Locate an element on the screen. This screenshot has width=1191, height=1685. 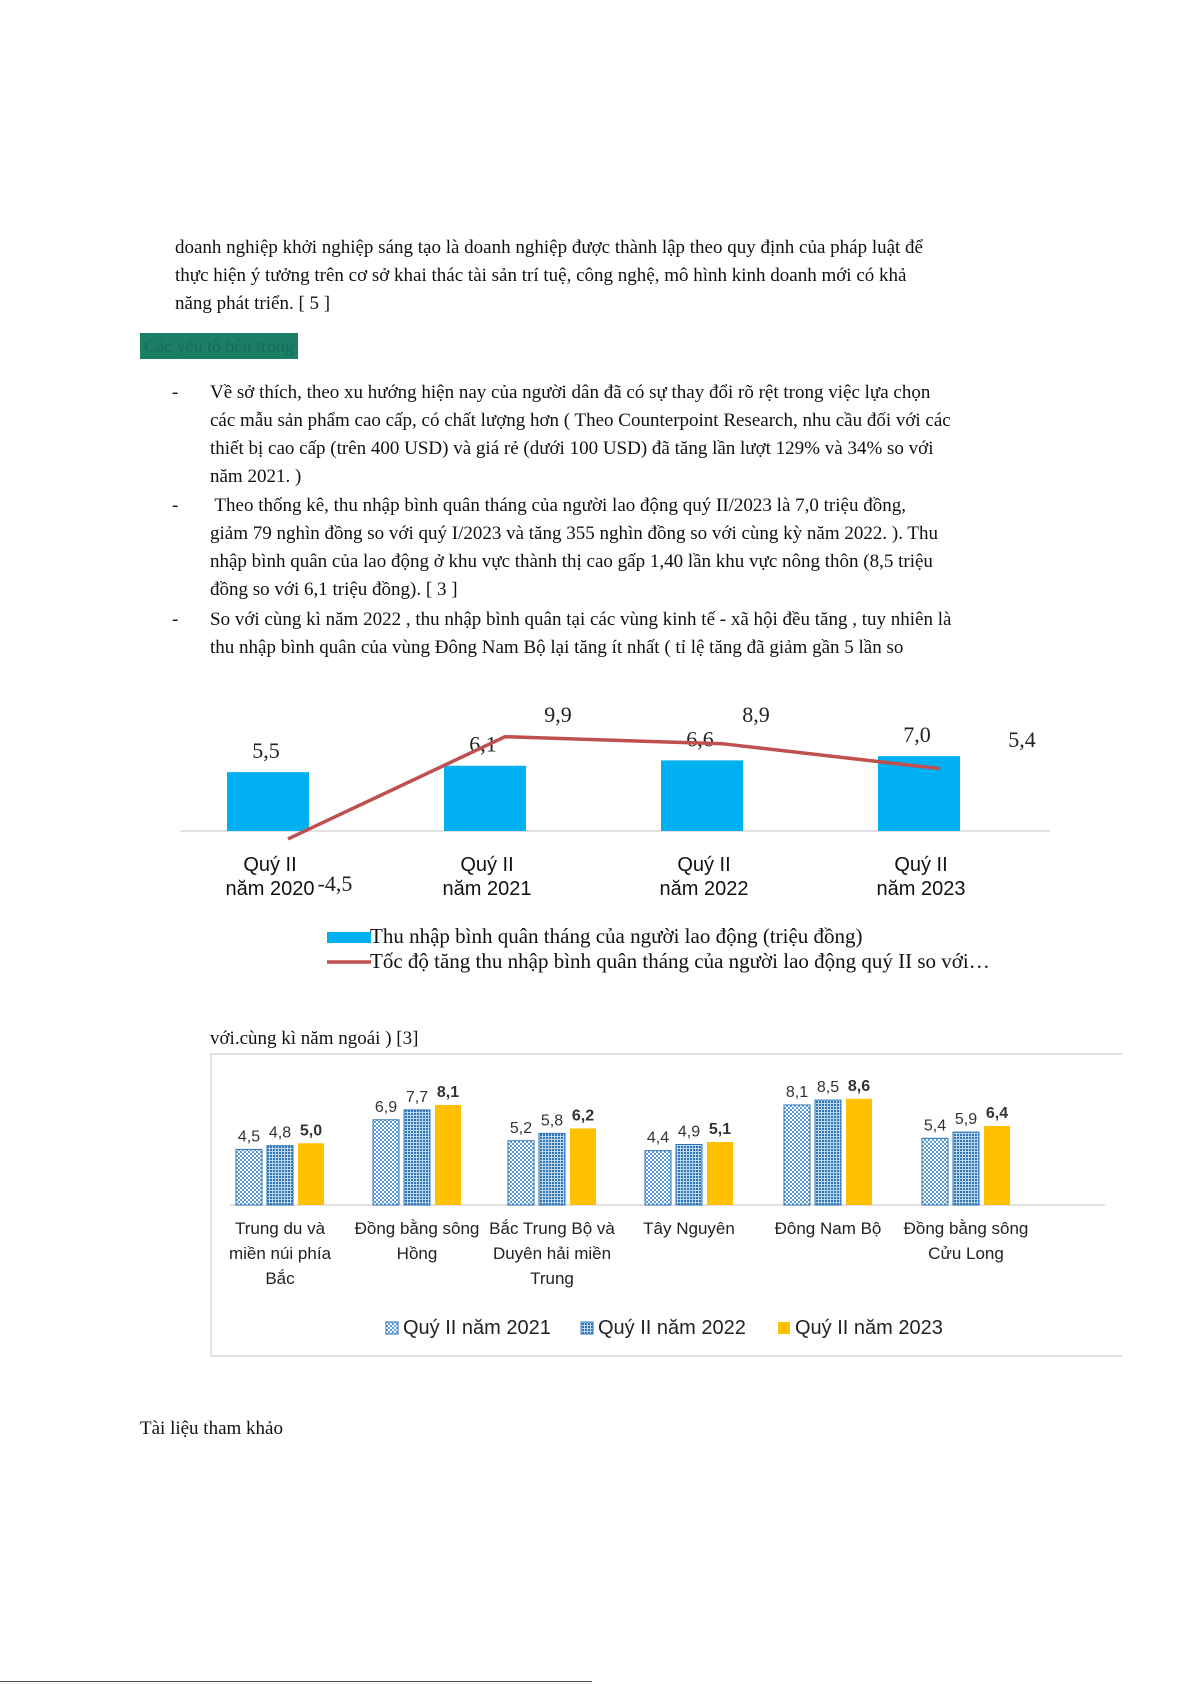
region-bar-label: 5,9 is located at coordinates (966, 1119).